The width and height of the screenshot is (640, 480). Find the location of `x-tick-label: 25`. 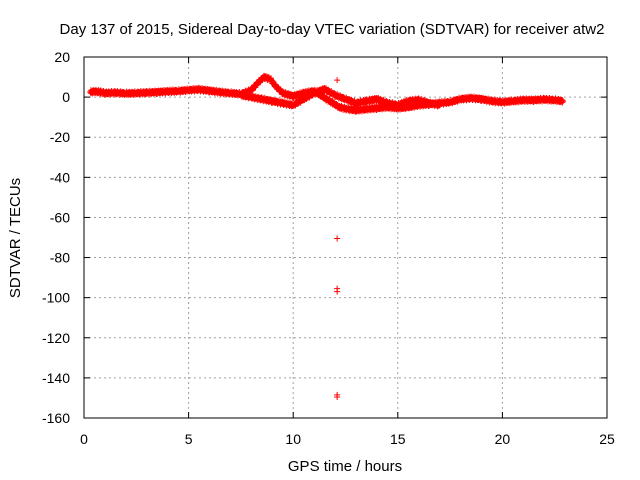

x-tick-label: 25 is located at coordinates (607, 439).